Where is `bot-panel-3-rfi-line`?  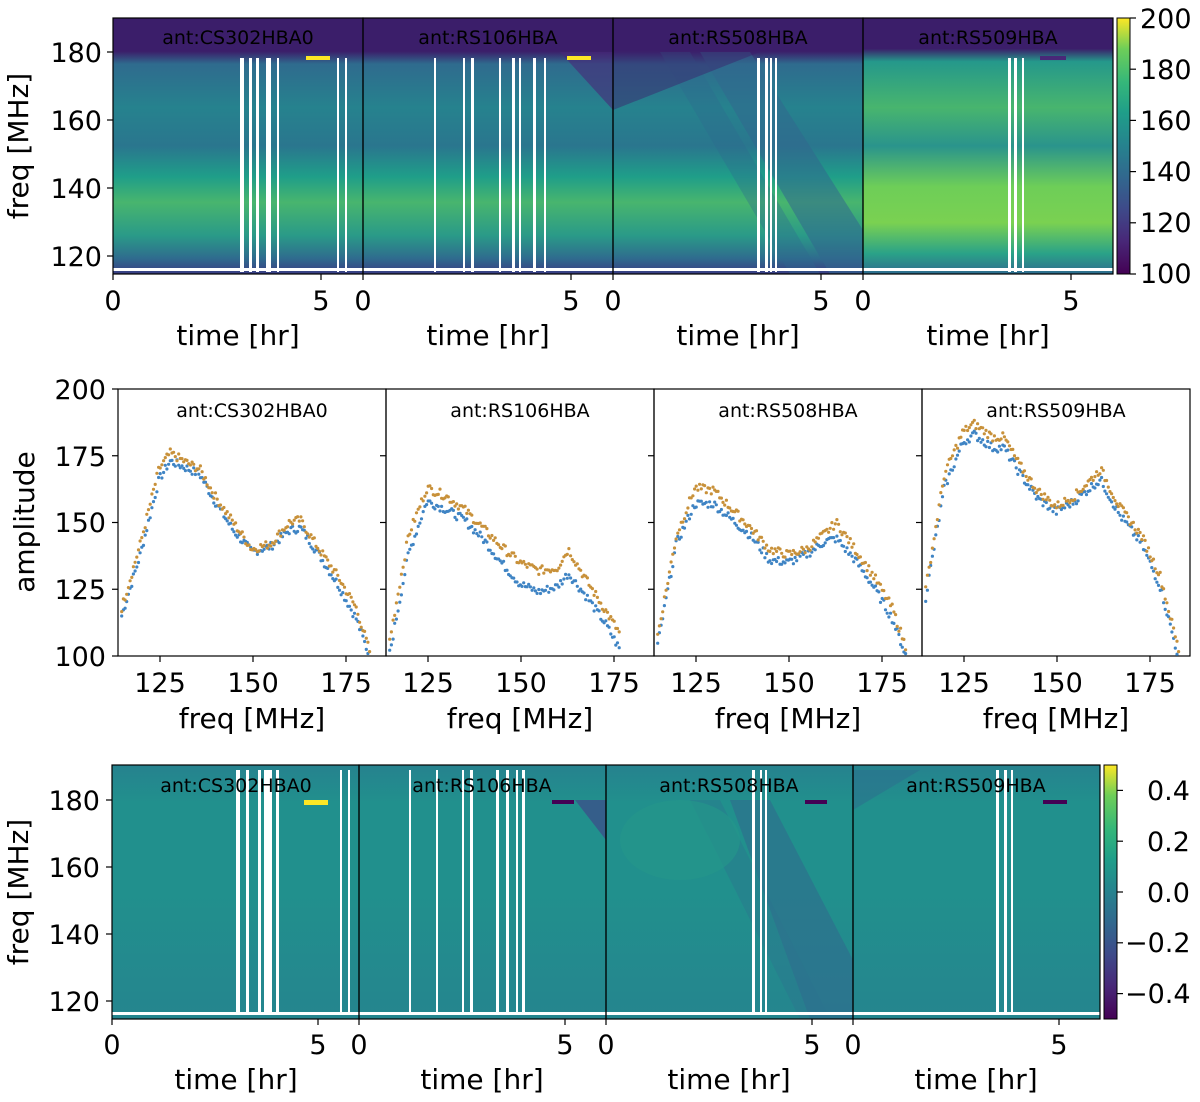 bot-panel-3-rfi-line is located at coordinates (816, 802).